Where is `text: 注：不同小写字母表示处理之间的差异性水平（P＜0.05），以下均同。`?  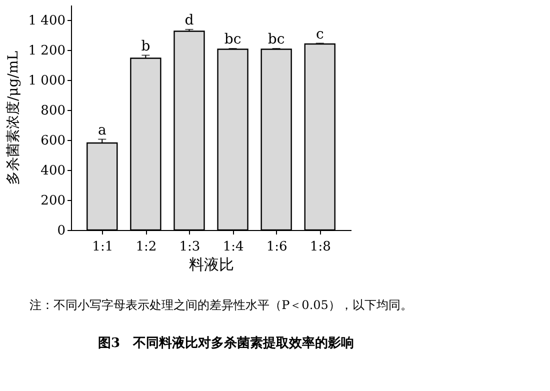 text: 注：不同小写字母表示处理之间的差异性水平（P＜0.05），以下均同。 is located at coordinates (221, 305).